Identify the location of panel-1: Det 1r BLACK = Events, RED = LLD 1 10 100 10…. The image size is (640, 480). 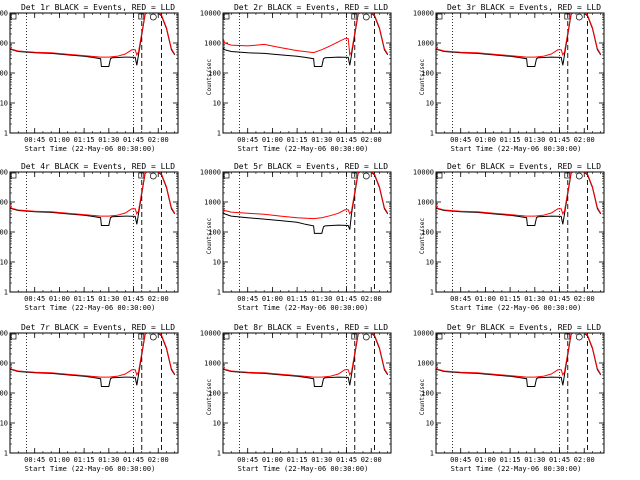
(89, 78).